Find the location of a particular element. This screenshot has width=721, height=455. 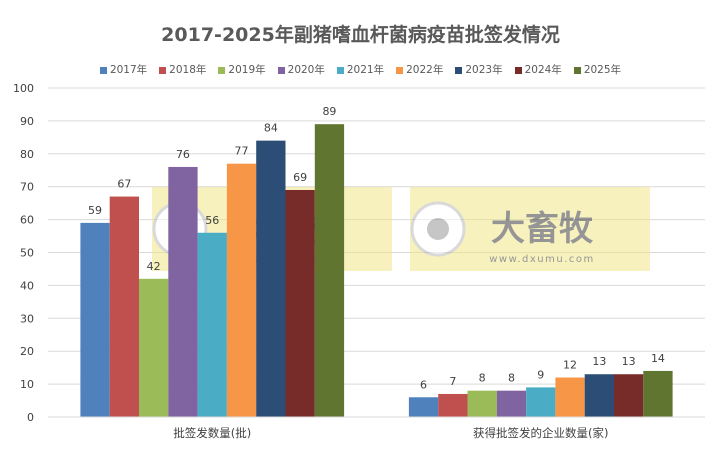

data-label: 9 is located at coordinates (540, 374).